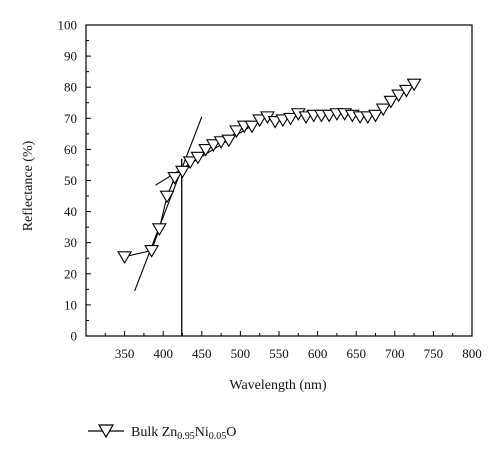 Image resolution: width=500 pixels, height=459 pixels. Describe the element at coordinates (70, 56) in the screenshot. I see `y-tick-label: 90` at that location.